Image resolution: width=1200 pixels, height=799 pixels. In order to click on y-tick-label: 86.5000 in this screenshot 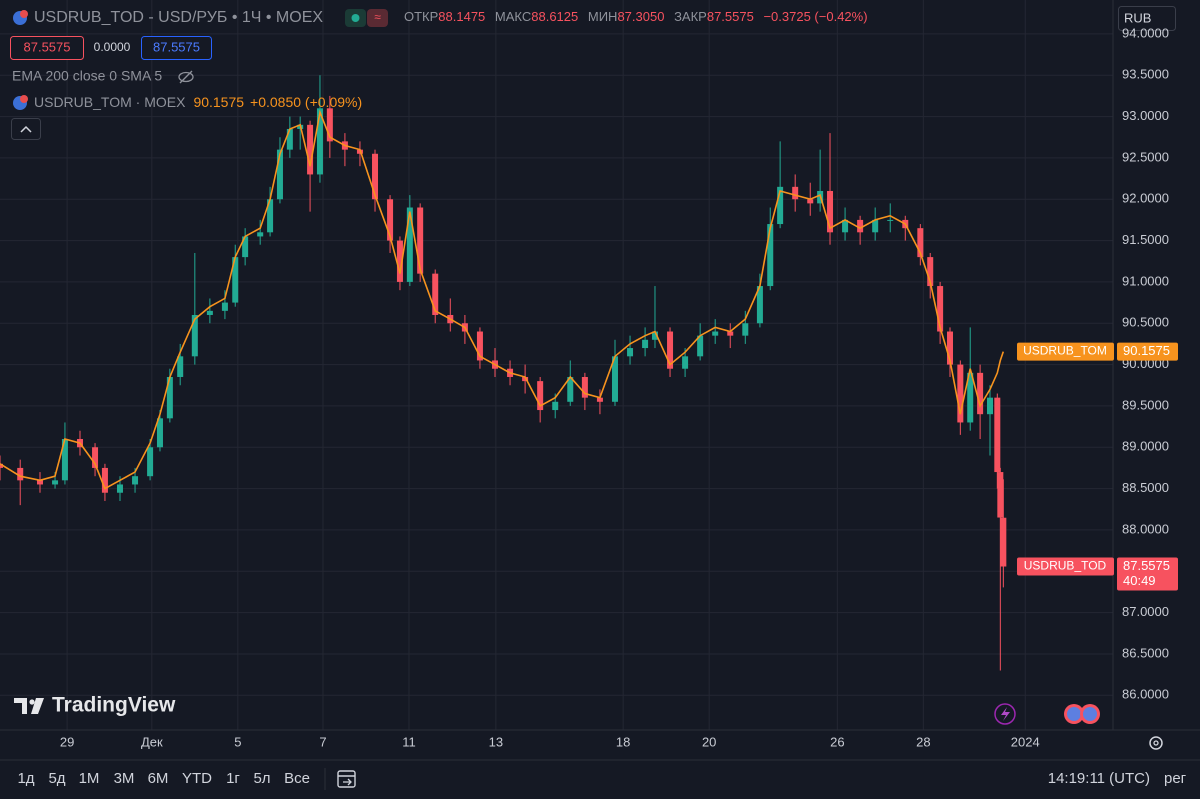, I will do `click(1145, 652)`.